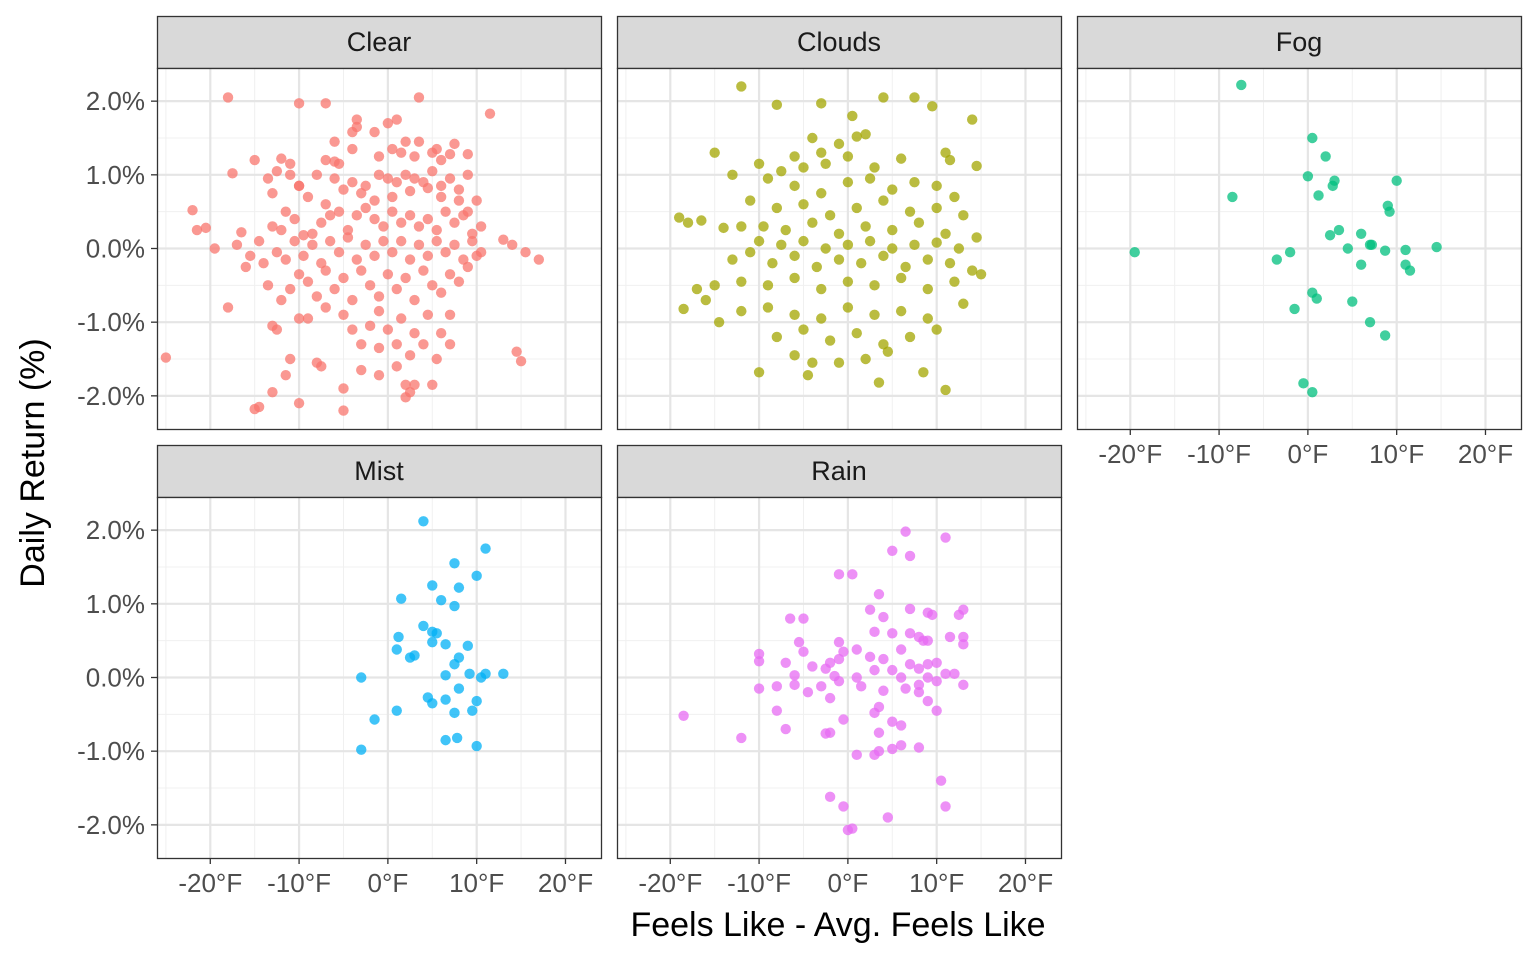  Describe the element at coordinates (379, 678) in the screenshot. I see `panel-border` at that location.